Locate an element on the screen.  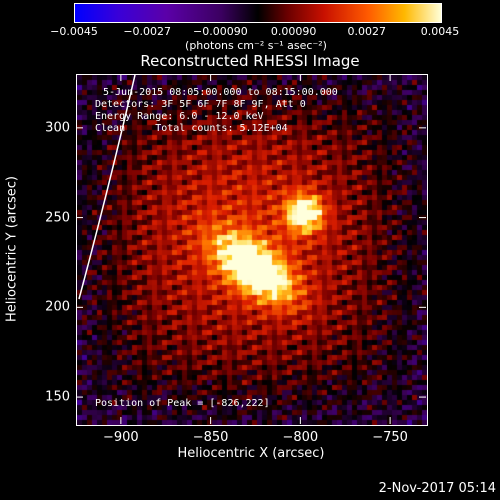
colorbar-tick-label: 0.0027 is located at coordinates (367, 31).